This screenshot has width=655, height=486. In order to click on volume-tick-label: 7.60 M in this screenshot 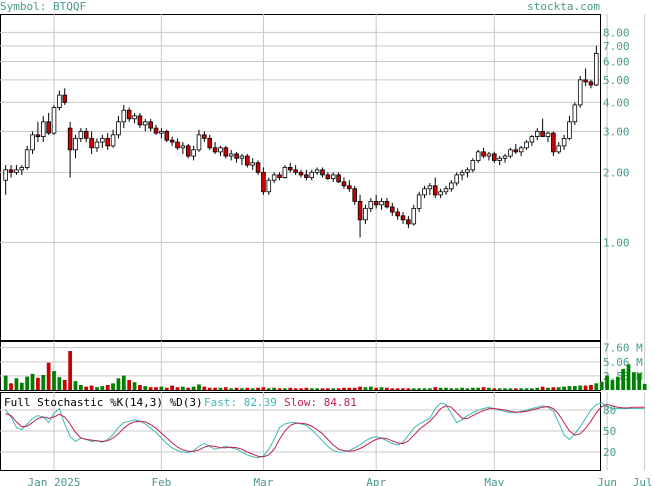, I will do `click(623, 348)`.